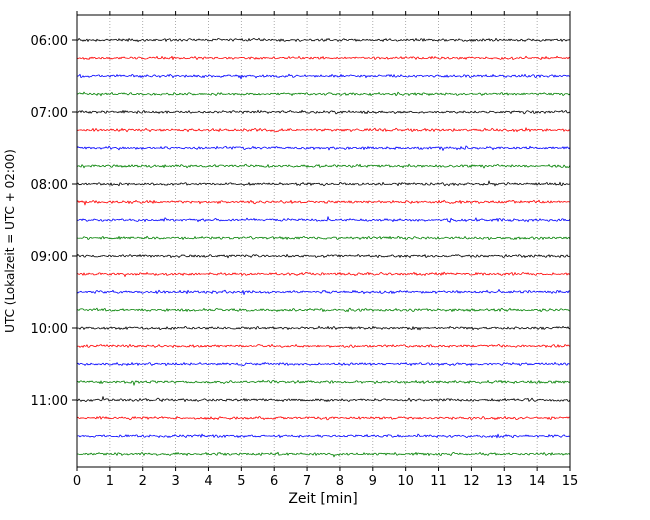 The width and height of the screenshot is (650, 520). I want to click on x-tick-label: 4, so click(208, 481).